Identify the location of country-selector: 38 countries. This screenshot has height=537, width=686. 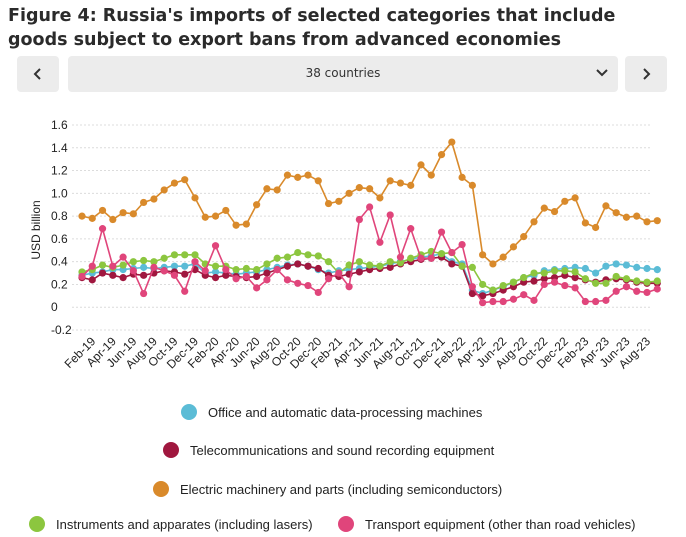
(343, 74).